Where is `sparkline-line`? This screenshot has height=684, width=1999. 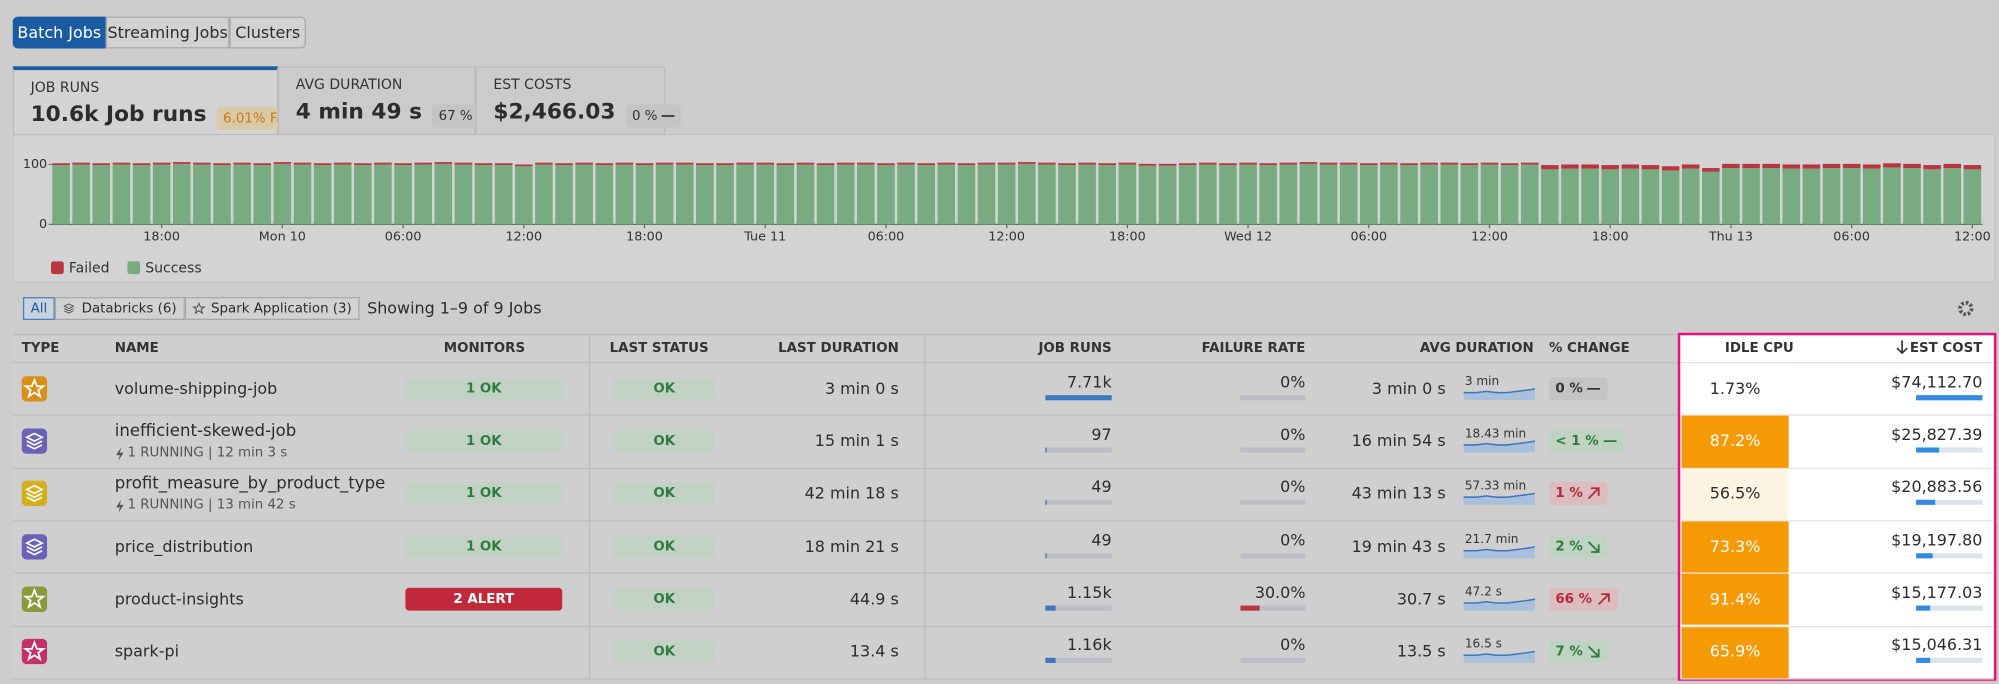 sparkline-line is located at coordinates (1499, 601).